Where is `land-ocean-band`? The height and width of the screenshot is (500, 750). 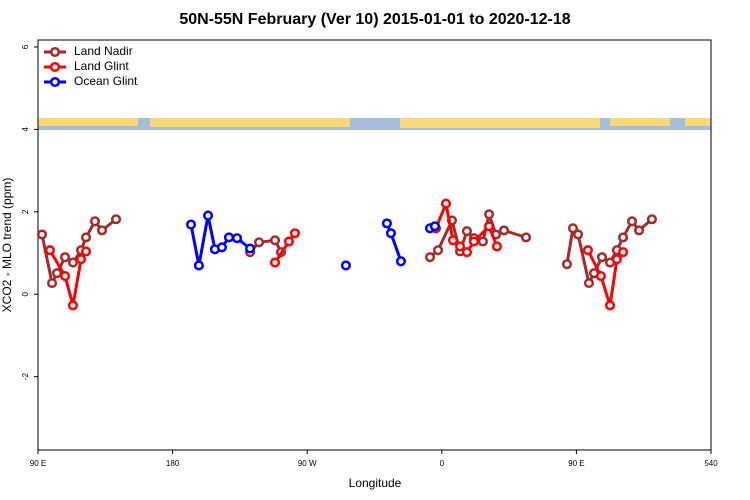 land-ocean-band is located at coordinates (374, 124).